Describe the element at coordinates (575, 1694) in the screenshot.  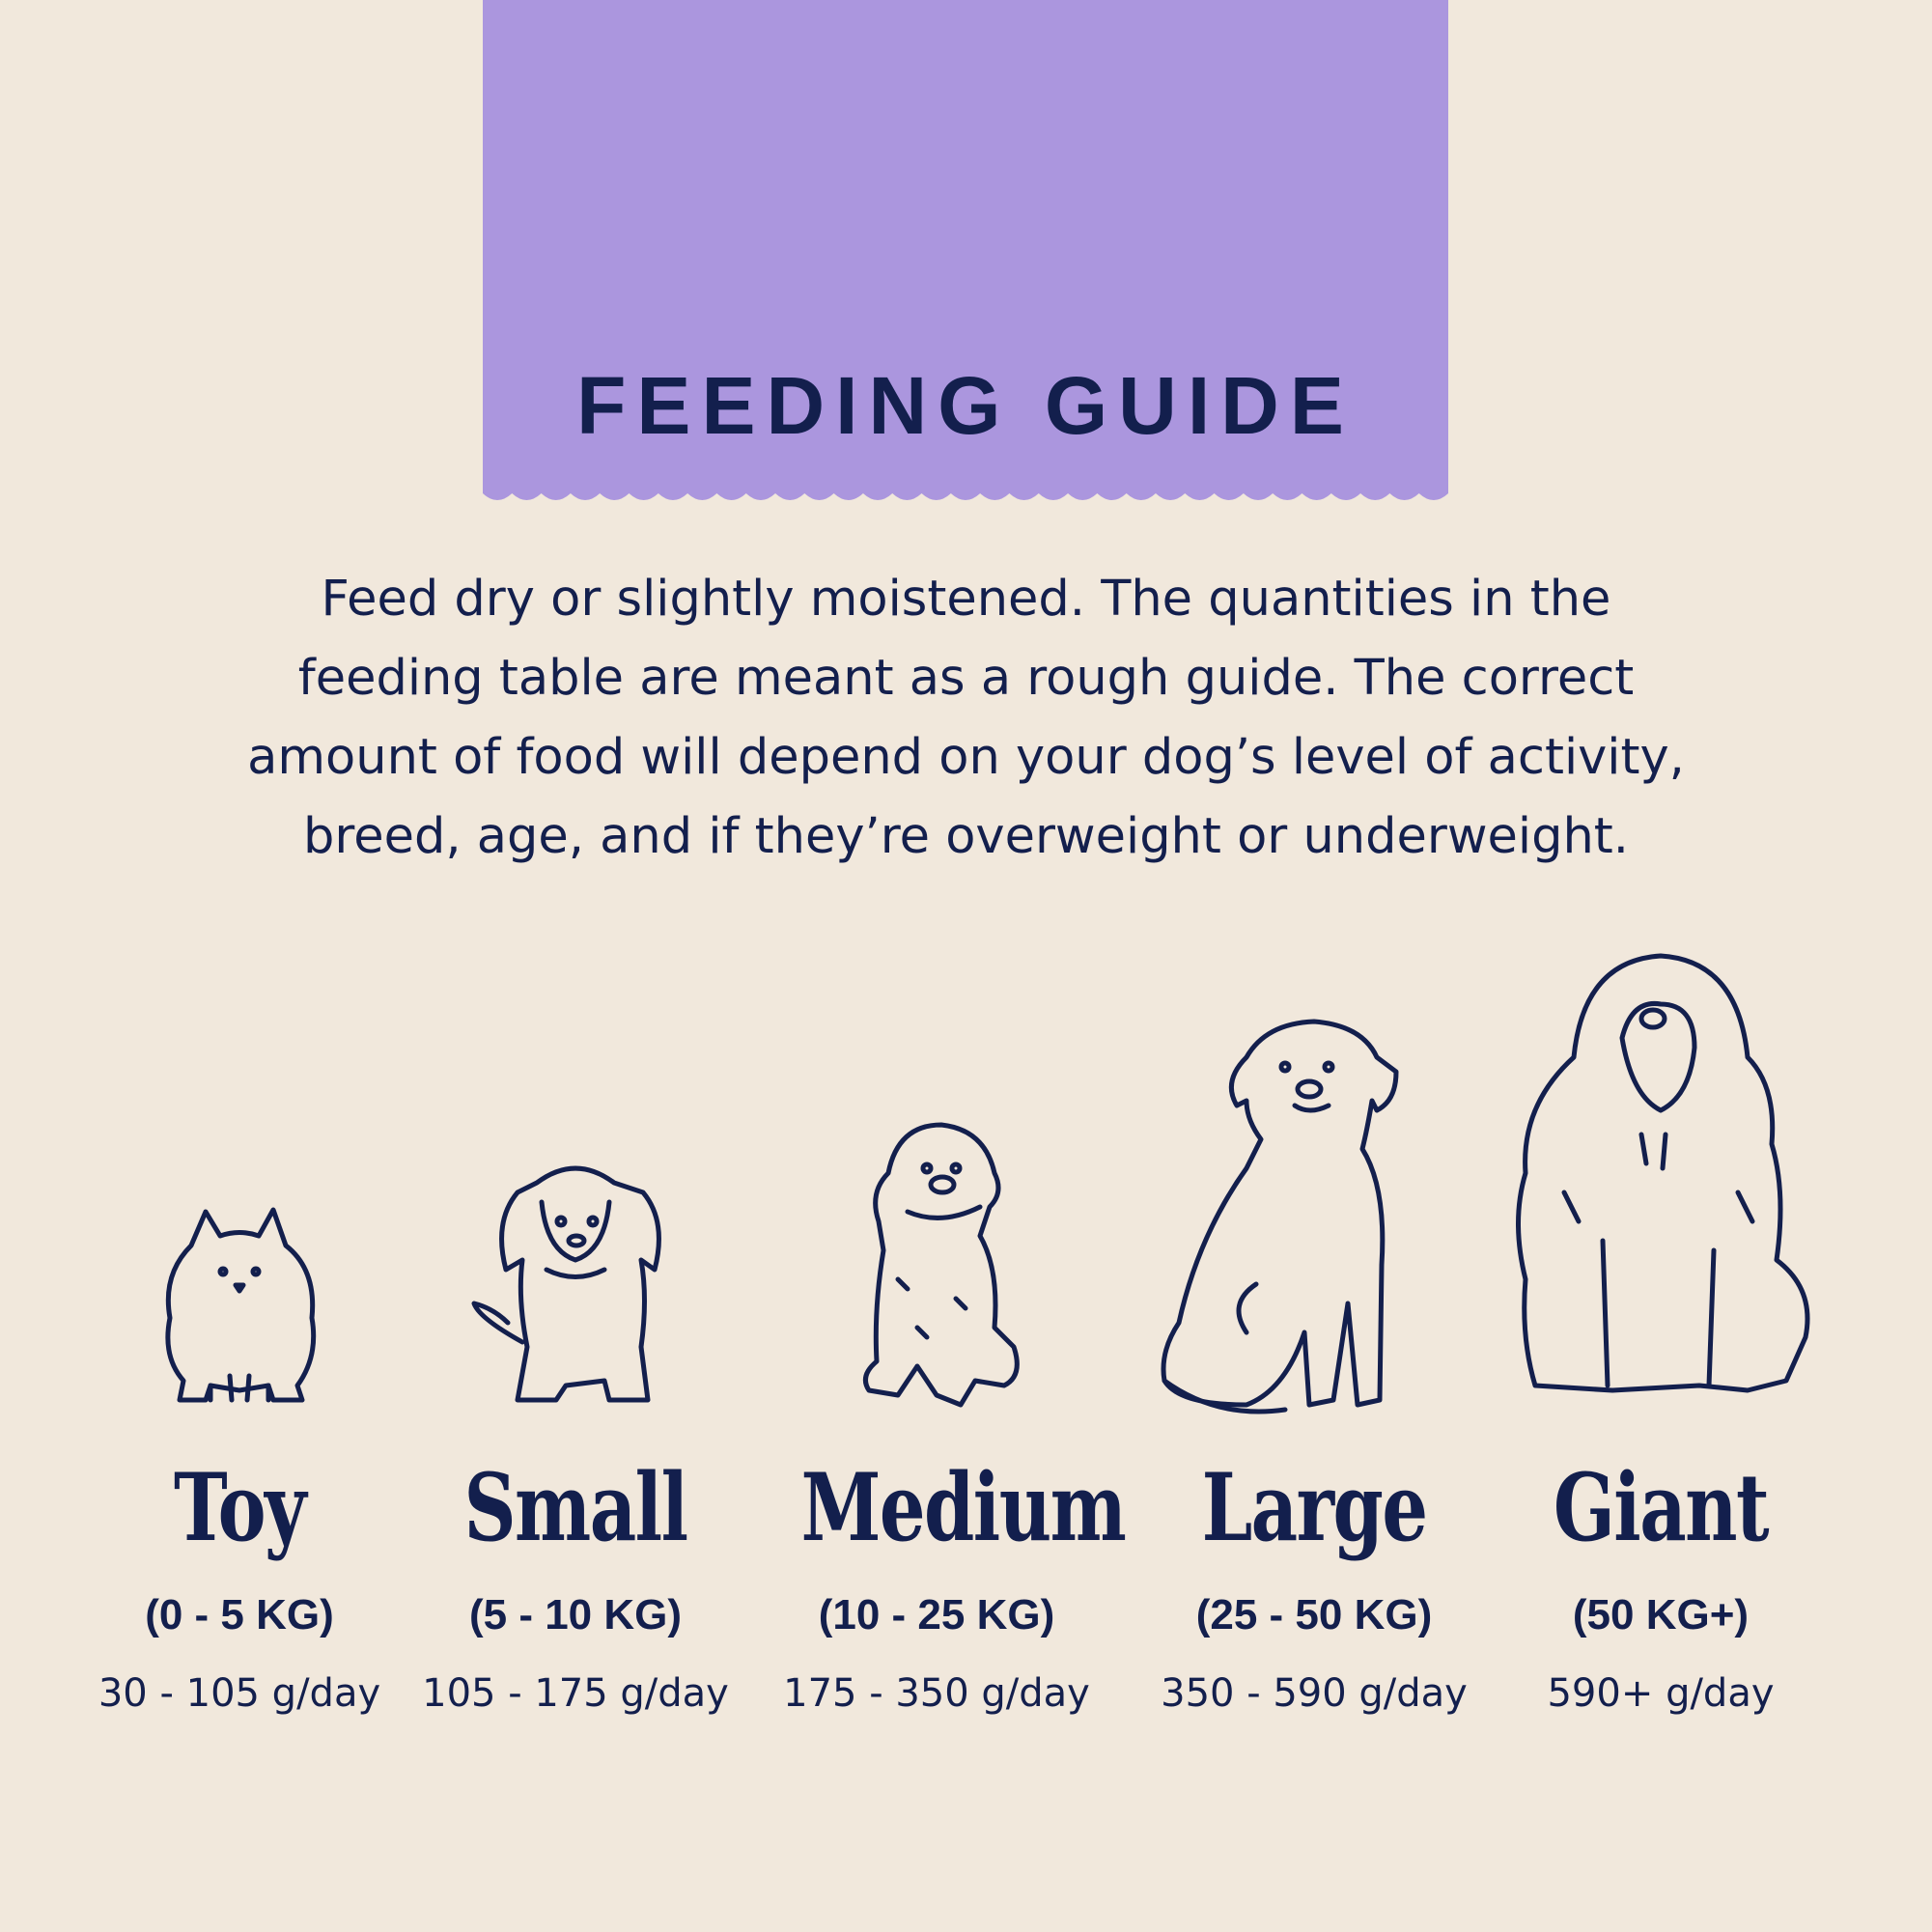
I see `size-daily-amount: 105 - 175 g/day` at that location.